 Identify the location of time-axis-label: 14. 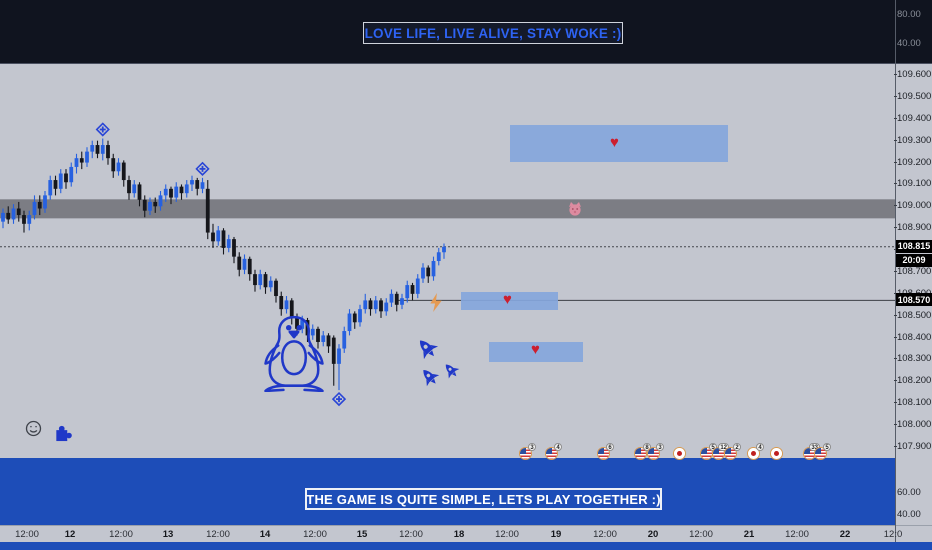
(265, 534).